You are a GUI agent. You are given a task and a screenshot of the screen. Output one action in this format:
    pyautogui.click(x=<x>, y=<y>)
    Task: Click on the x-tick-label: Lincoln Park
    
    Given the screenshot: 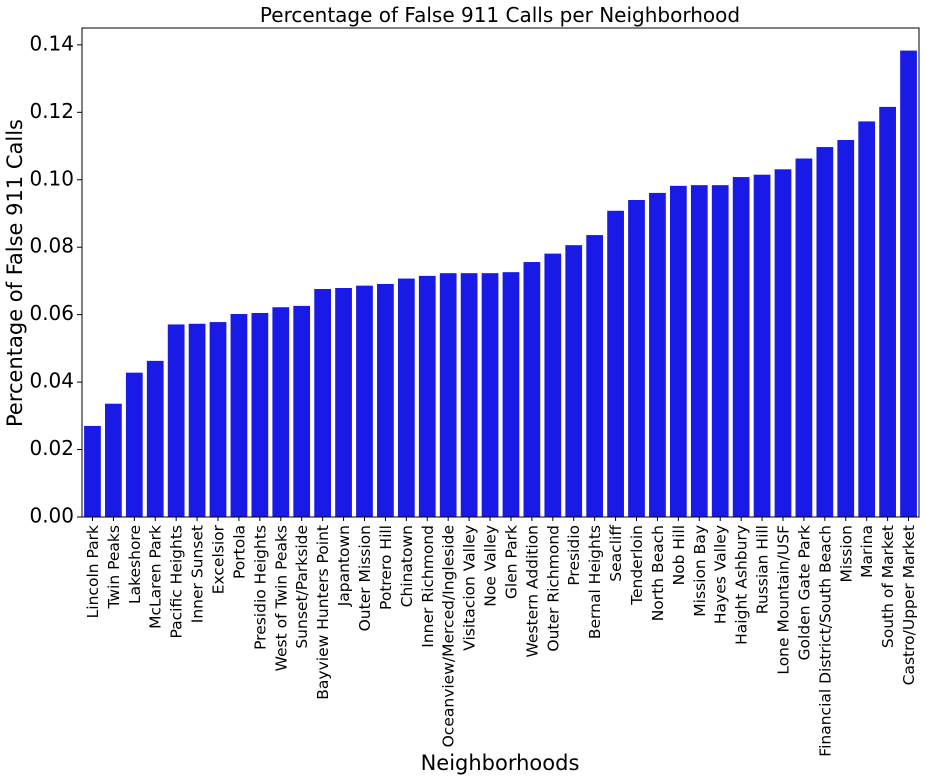 What is the action you would take?
    pyautogui.click(x=93, y=571)
    